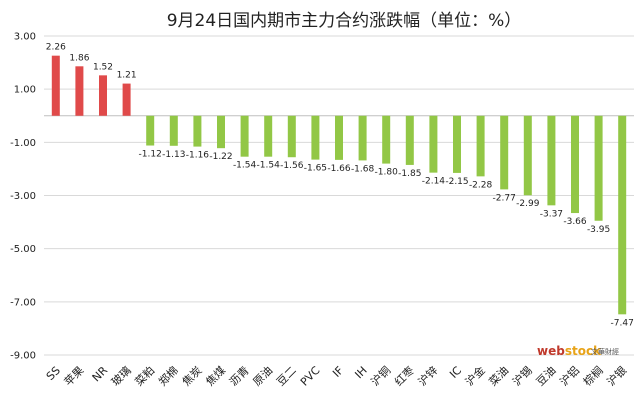 Image resolution: width=644 pixels, height=419 pixels. Describe the element at coordinates (575, 222) in the screenshot. I see `data-label: -3.66` at that location.